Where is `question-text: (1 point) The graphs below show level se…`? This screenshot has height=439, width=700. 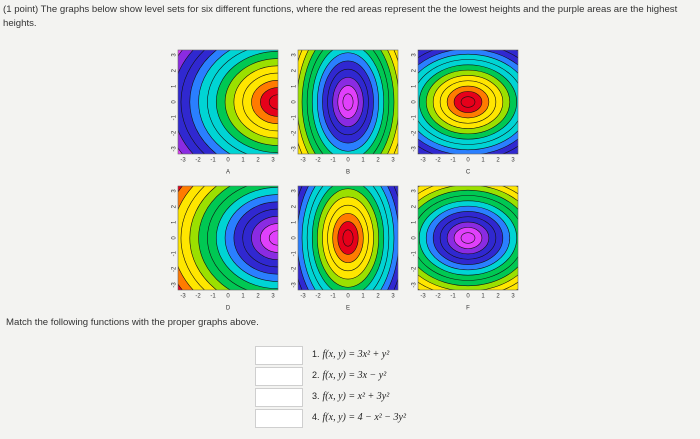 question-text: (1 point) The graphs below show level se… is located at coordinates (340, 16).